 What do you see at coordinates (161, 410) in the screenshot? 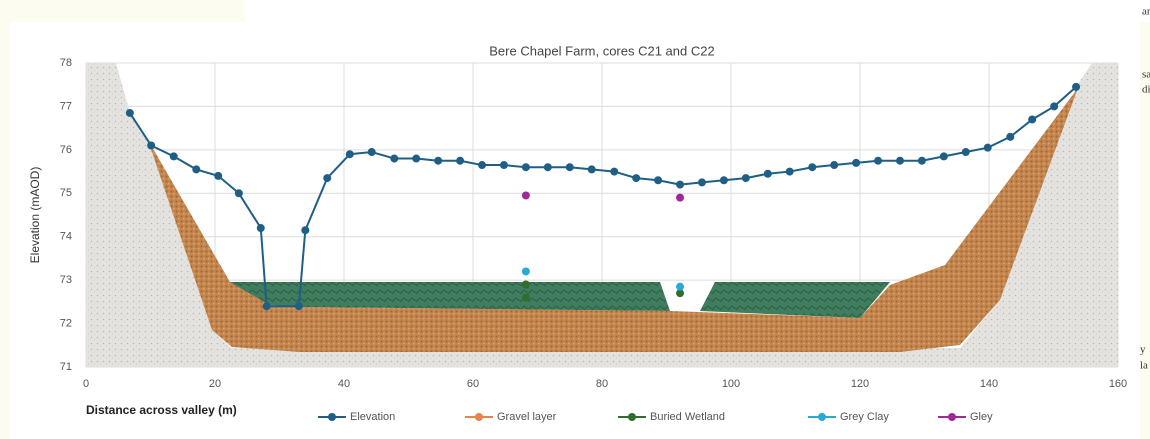
I see `x-axis-title: Distance across valley (m)` at bounding box center [161, 410].